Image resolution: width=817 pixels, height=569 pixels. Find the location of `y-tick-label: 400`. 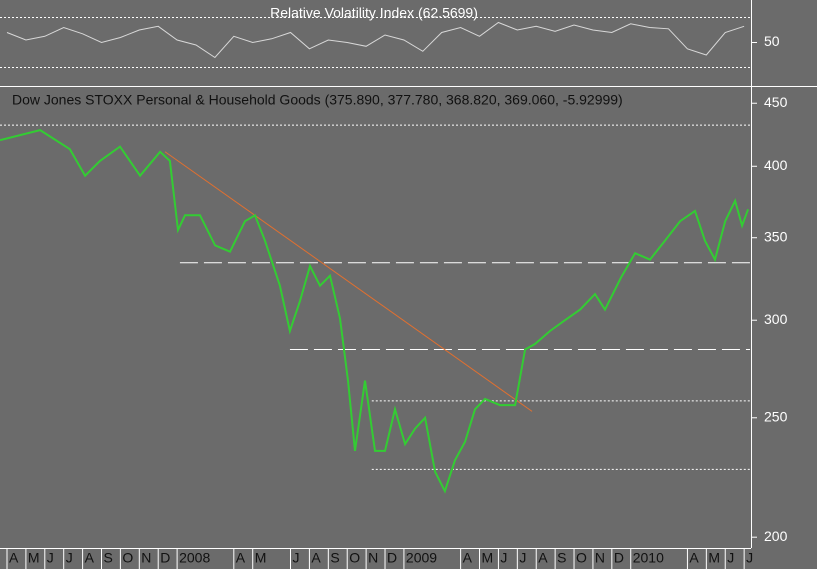

y-tick-label: 400 is located at coordinates (776, 165).